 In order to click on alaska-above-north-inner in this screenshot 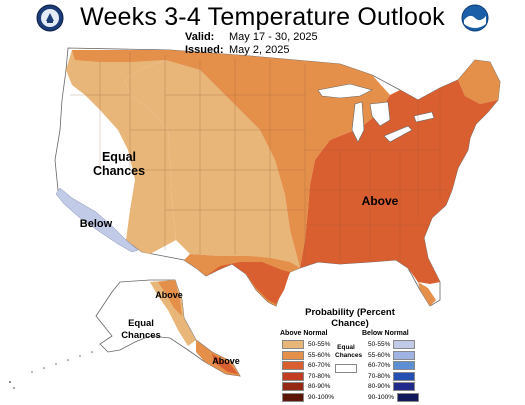, I will do `click(170, 298)`.